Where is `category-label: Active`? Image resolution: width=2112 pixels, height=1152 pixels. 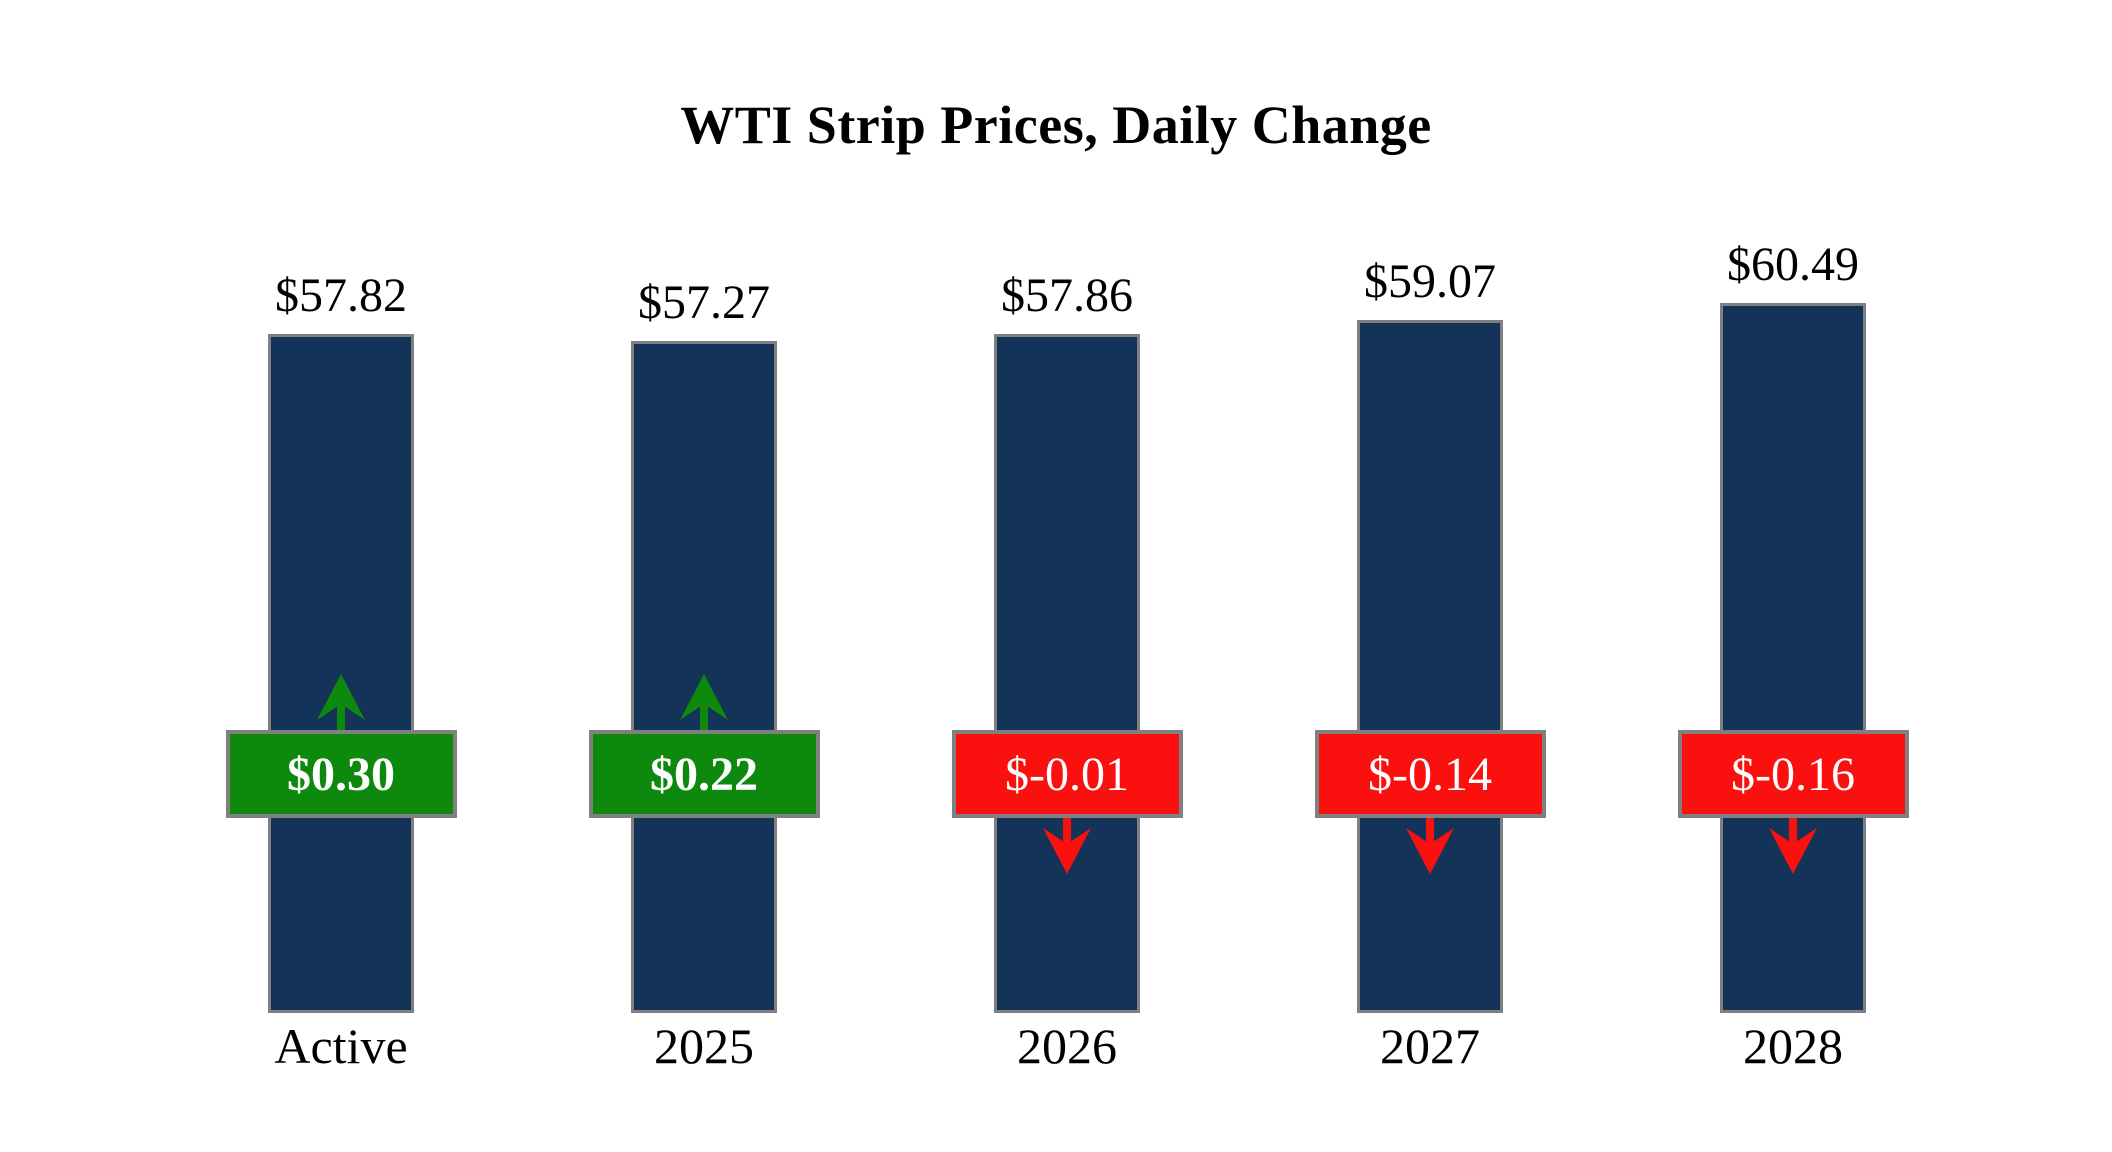 category-label: Active is located at coordinates (341, 1046).